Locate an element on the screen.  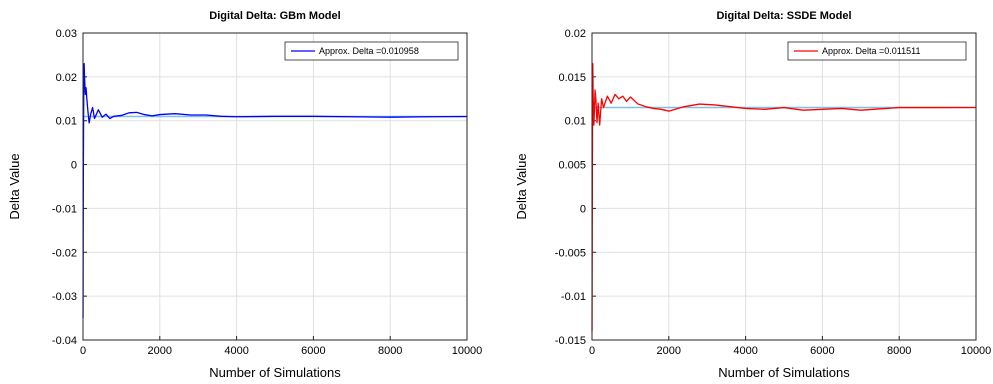
y-tick-label: 0.005 is located at coordinates (572, 166).